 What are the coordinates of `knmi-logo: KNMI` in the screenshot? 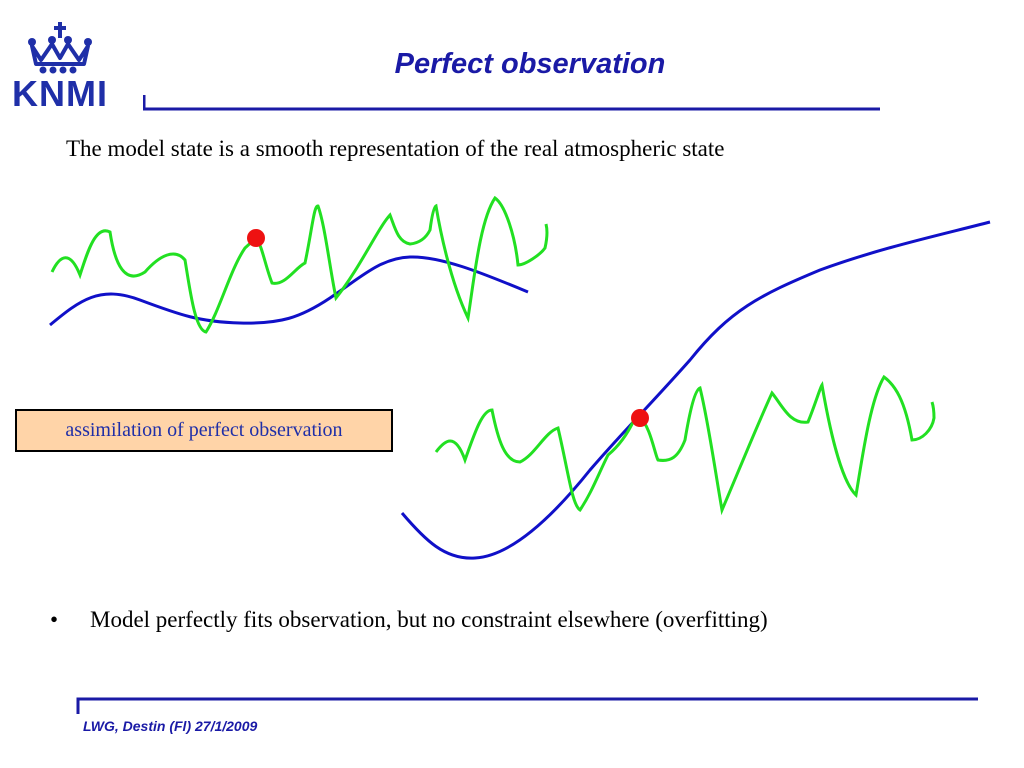 It's located at (60, 66).